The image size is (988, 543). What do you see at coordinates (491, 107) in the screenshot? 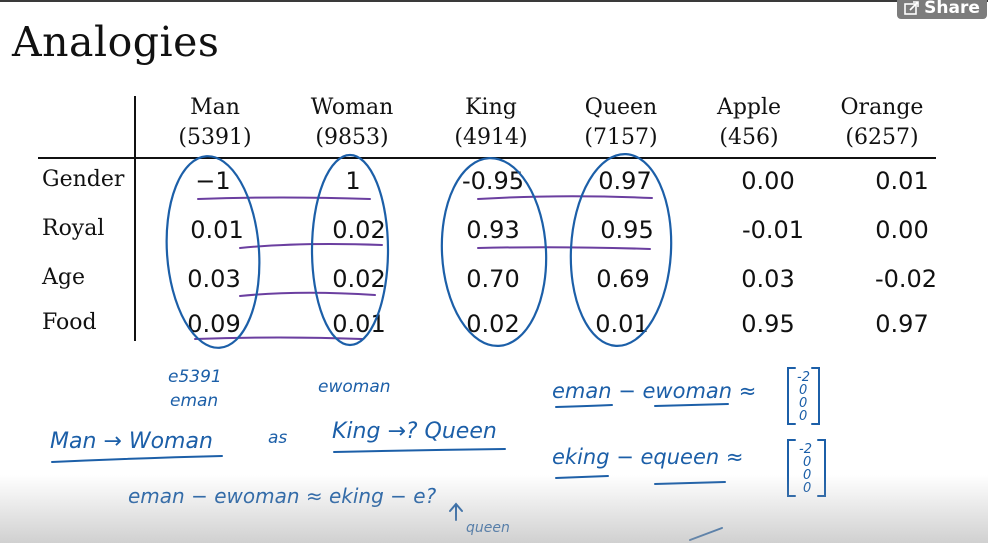
I see `column-word: King` at bounding box center [491, 107].